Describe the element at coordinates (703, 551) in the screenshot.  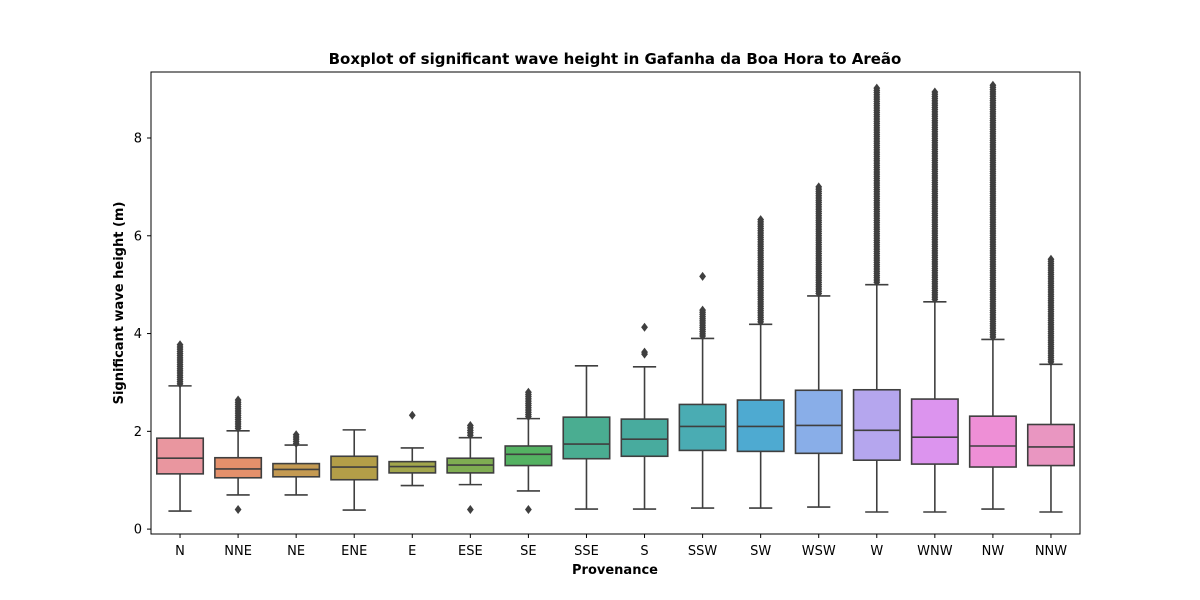
I see `x-tick-label: SSW` at that location.